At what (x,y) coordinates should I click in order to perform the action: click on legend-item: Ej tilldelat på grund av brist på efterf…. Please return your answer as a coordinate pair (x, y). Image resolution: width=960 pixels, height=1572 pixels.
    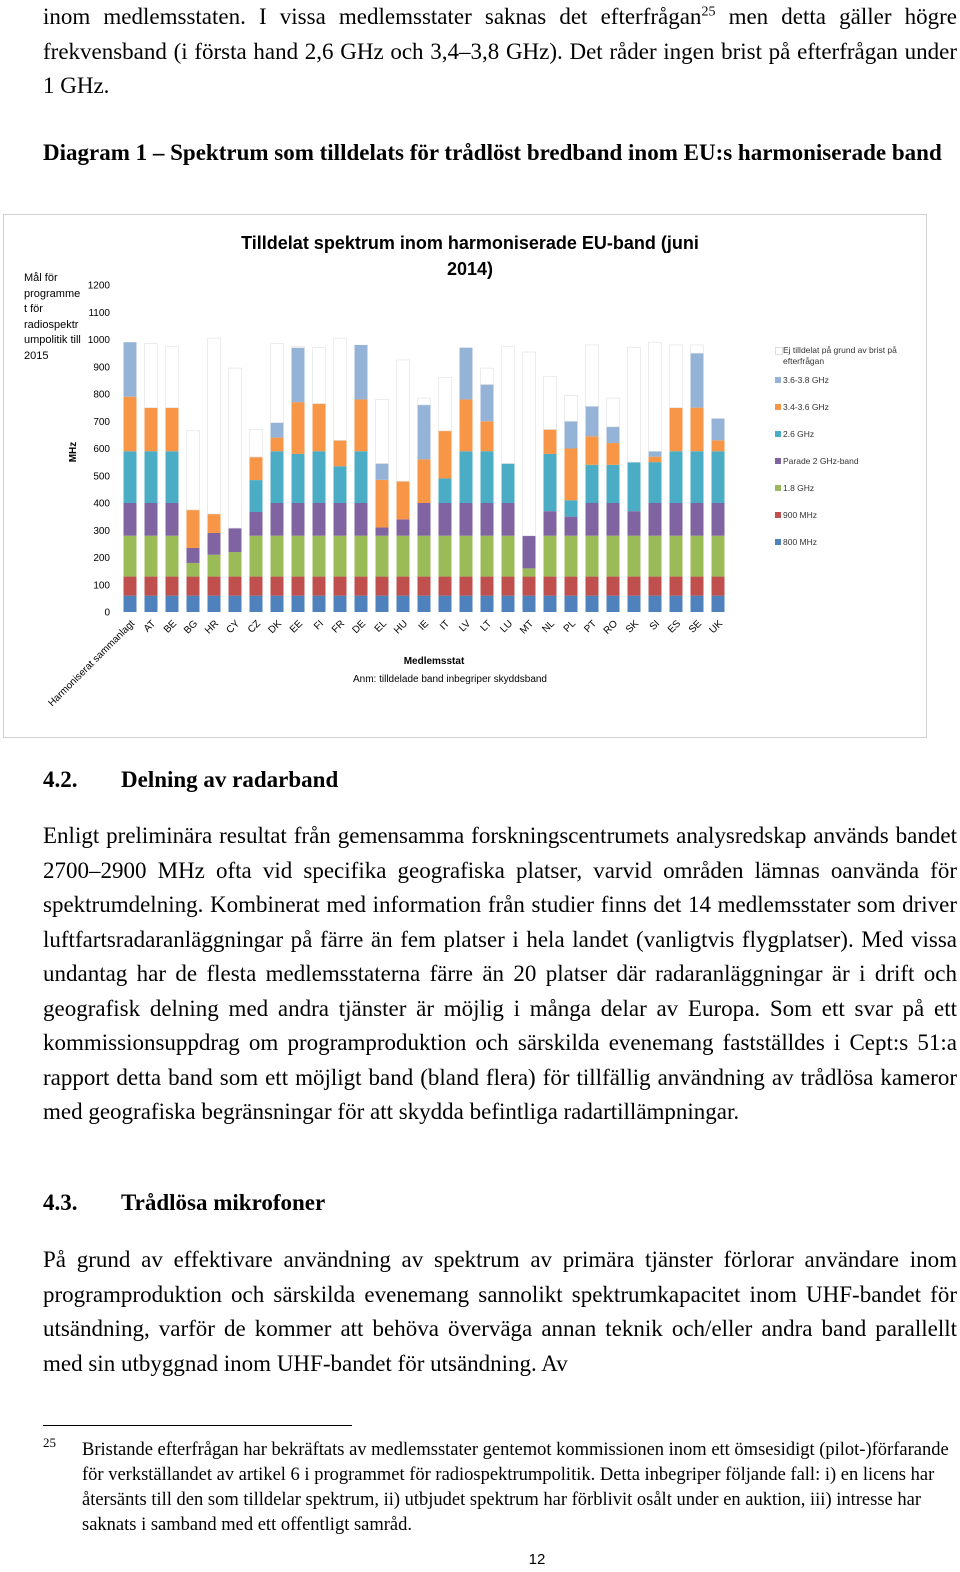
    Looking at the image, I should click on (844, 356).